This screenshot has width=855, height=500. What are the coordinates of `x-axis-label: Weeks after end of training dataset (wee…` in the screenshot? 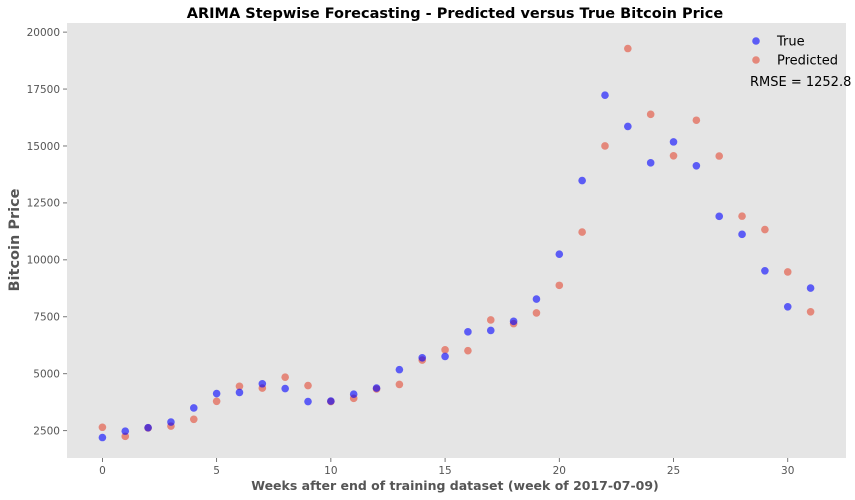 It's located at (455, 485).